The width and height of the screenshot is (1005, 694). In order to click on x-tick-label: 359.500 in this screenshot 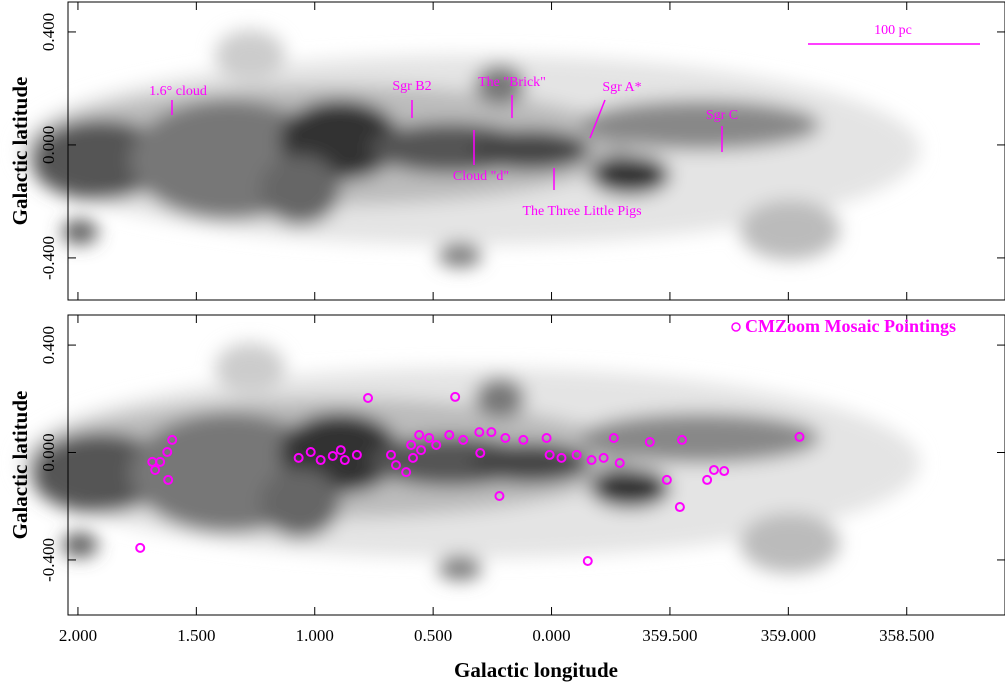, I will do `click(669, 635)`.